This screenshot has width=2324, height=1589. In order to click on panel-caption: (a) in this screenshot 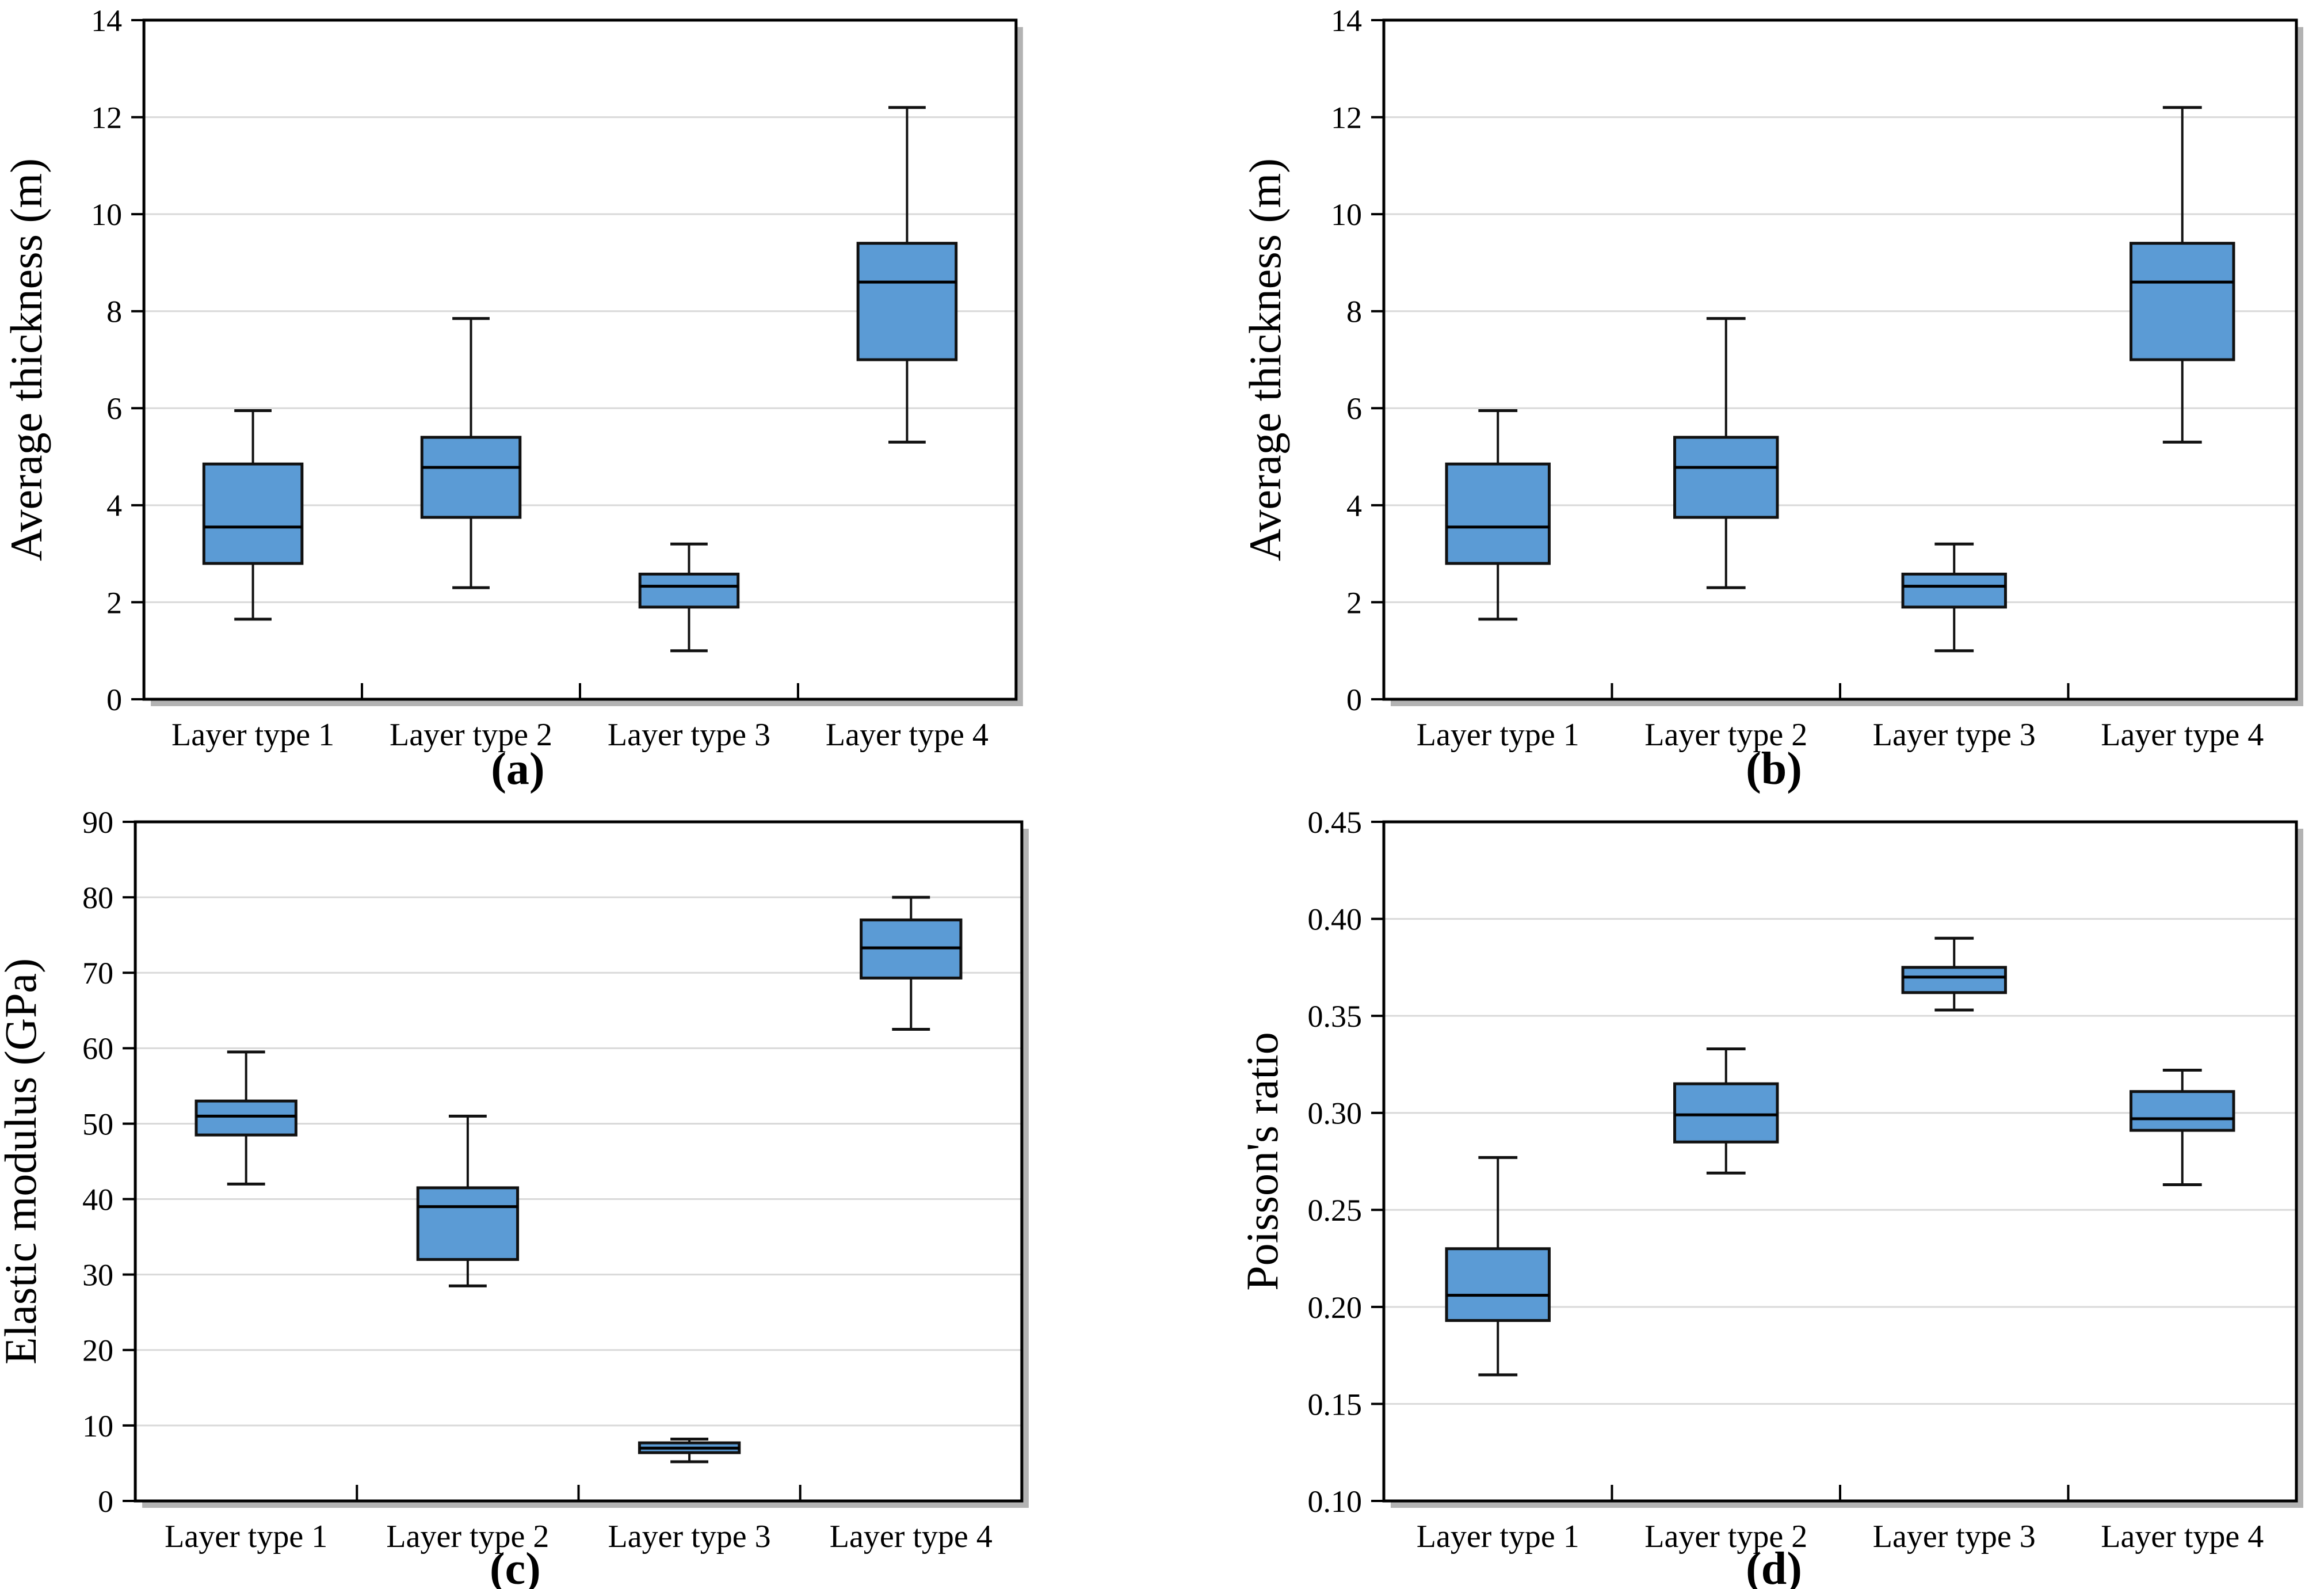, I will do `click(517, 769)`.